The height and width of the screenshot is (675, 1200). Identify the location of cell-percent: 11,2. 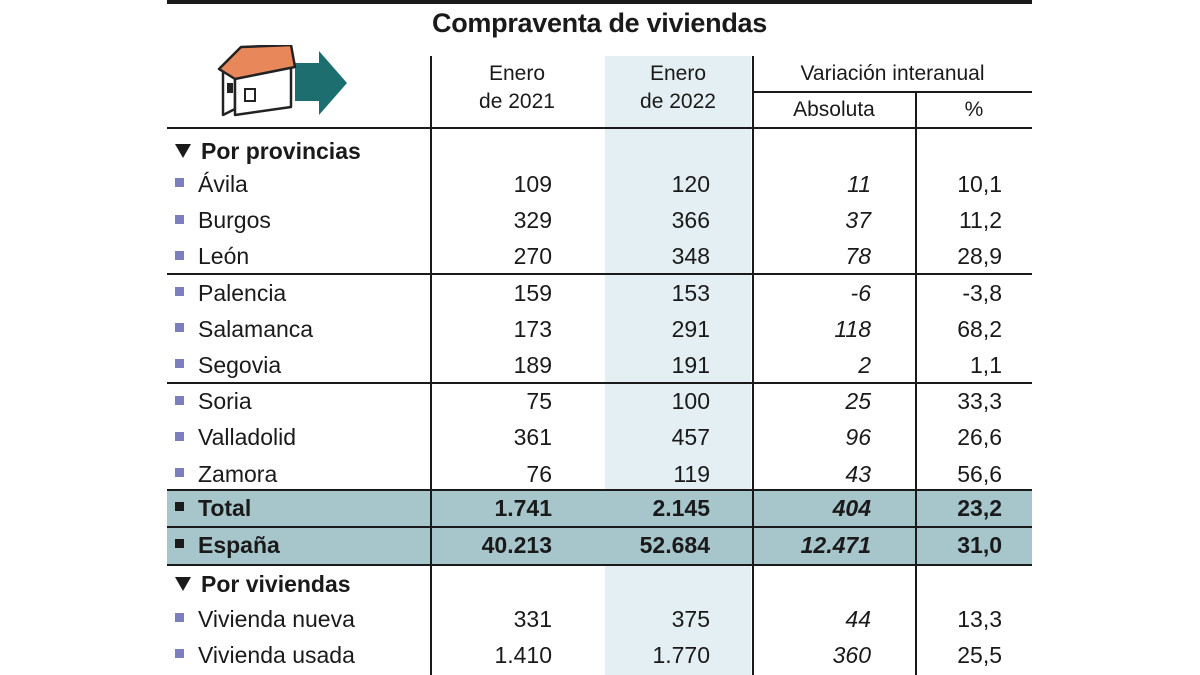
(980, 220).